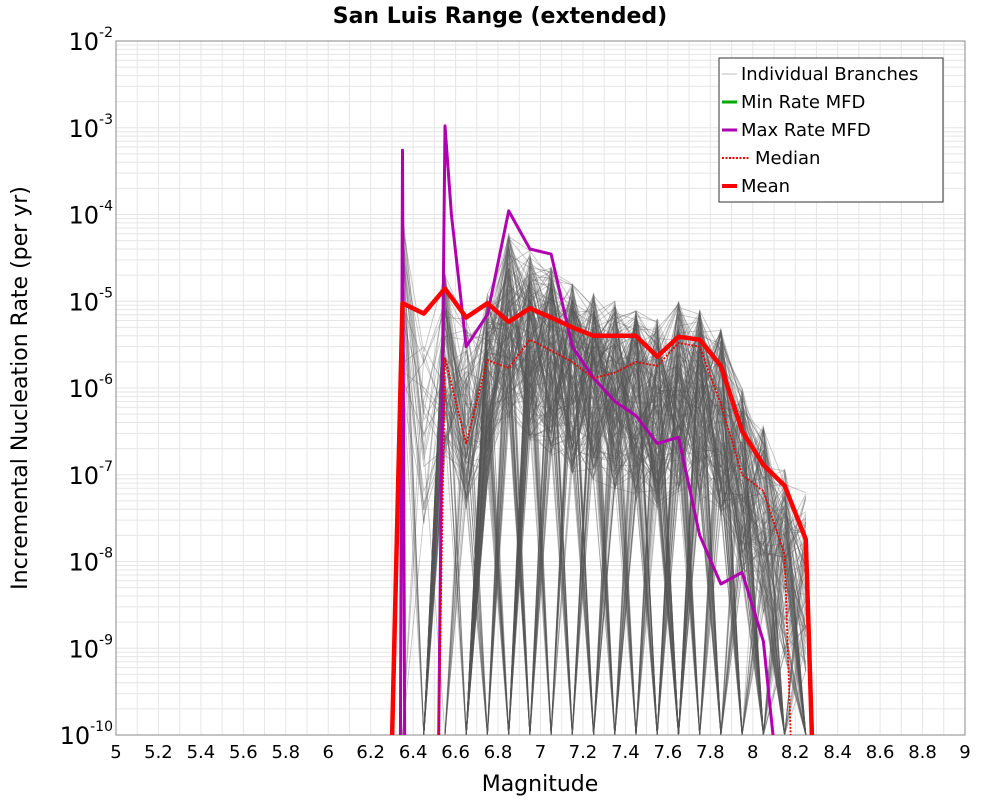 The image size is (1000, 800). What do you see at coordinates (90, 127) in the screenshot?
I see `y-tick-label: 10⁻³` at bounding box center [90, 127].